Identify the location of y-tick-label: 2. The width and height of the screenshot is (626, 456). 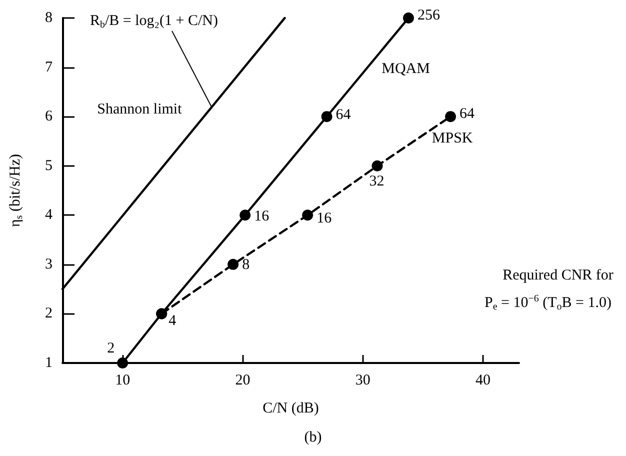
(48, 314).